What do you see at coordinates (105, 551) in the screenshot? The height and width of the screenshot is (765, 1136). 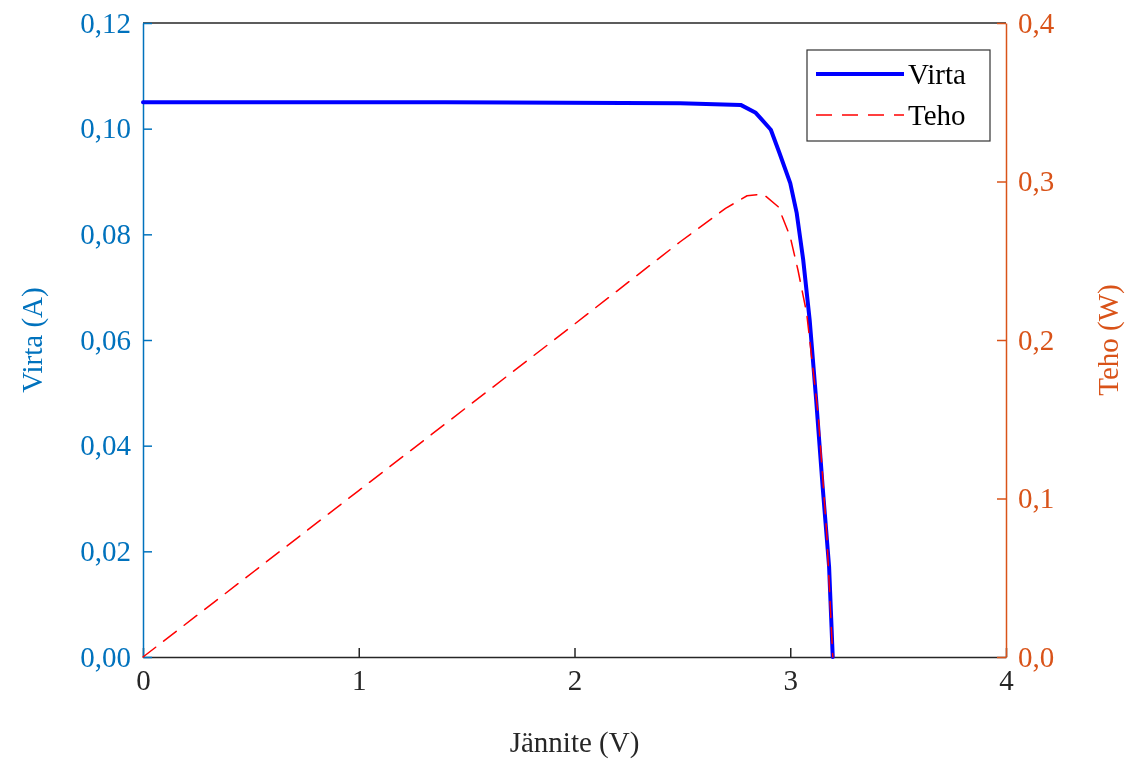 I see `y-tick-label: 0,02` at bounding box center [105, 551].